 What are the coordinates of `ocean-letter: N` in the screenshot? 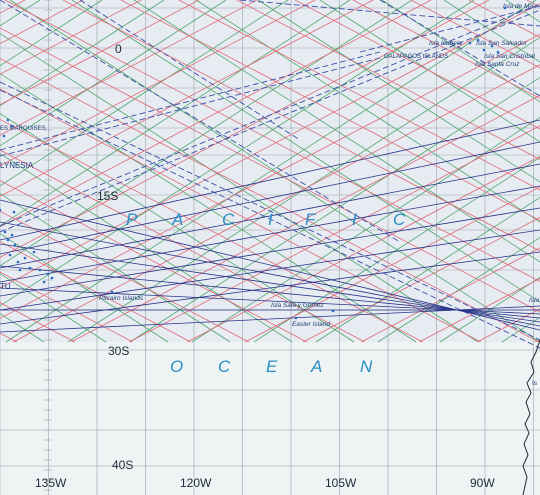 It's located at (366, 366).